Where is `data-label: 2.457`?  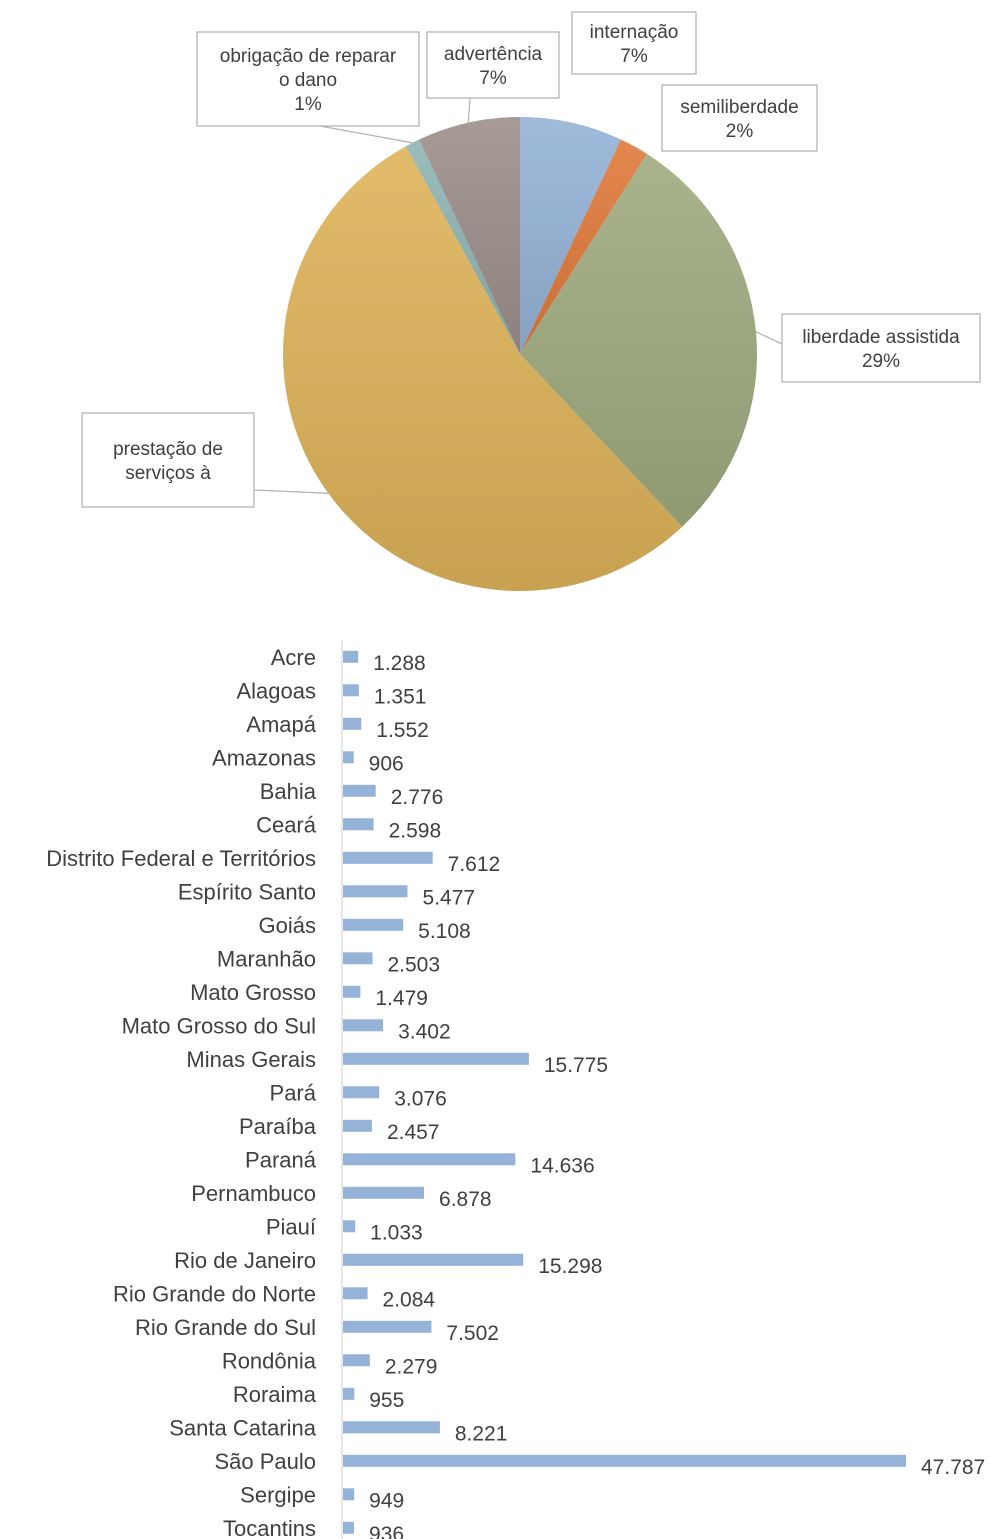 data-label: 2.457 is located at coordinates (413, 1132).